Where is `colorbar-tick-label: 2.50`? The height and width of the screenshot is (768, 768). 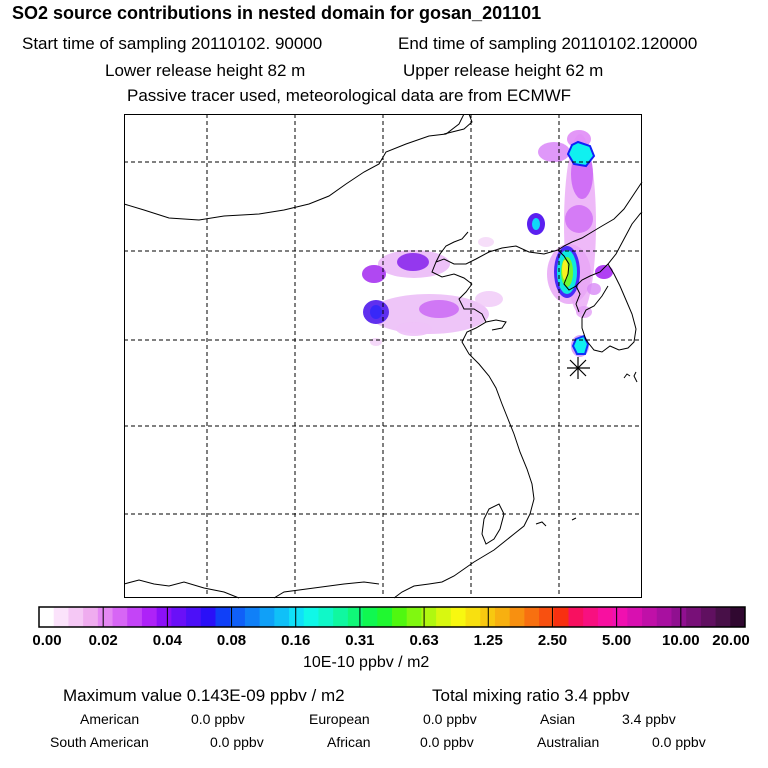
colorbar-tick-label: 2.50 is located at coordinates (552, 640).